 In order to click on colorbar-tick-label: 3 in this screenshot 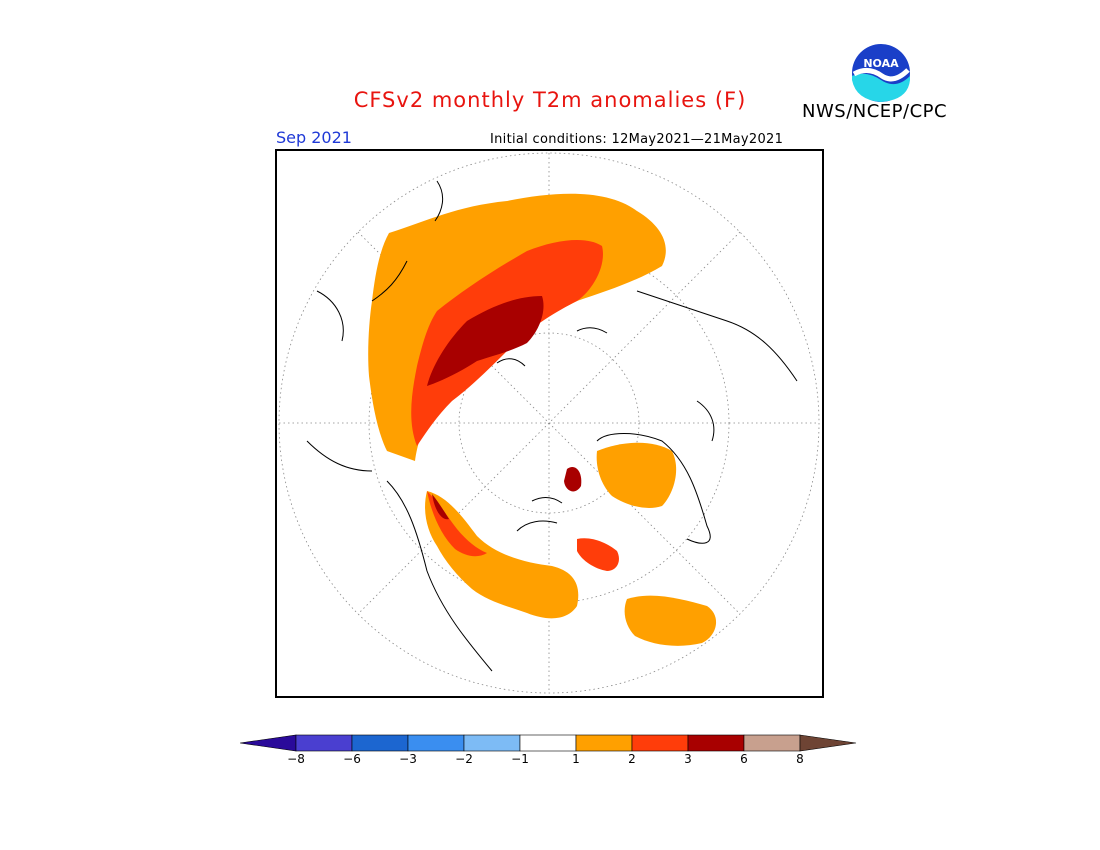, I will do `click(688, 759)`.